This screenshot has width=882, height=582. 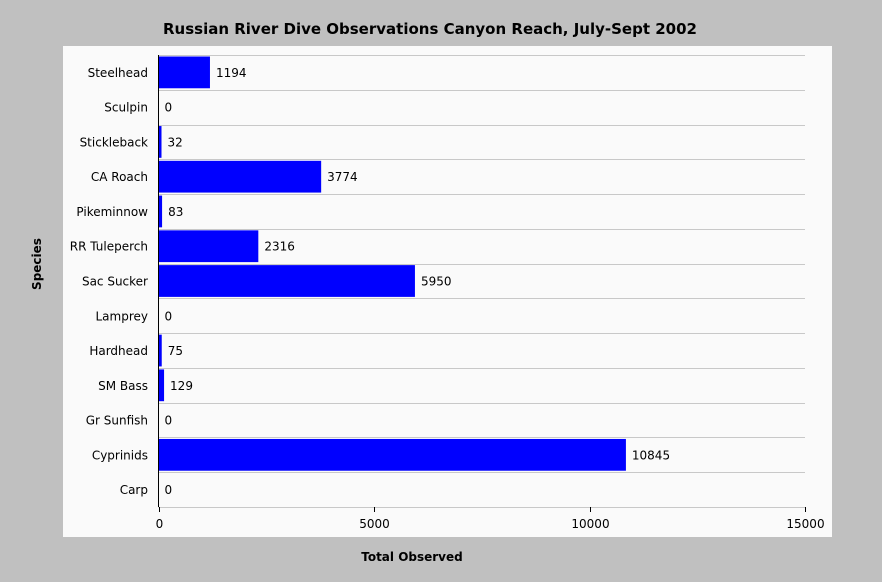 I want to click on x-tick-label: 5000, so click(x=374, y=524).